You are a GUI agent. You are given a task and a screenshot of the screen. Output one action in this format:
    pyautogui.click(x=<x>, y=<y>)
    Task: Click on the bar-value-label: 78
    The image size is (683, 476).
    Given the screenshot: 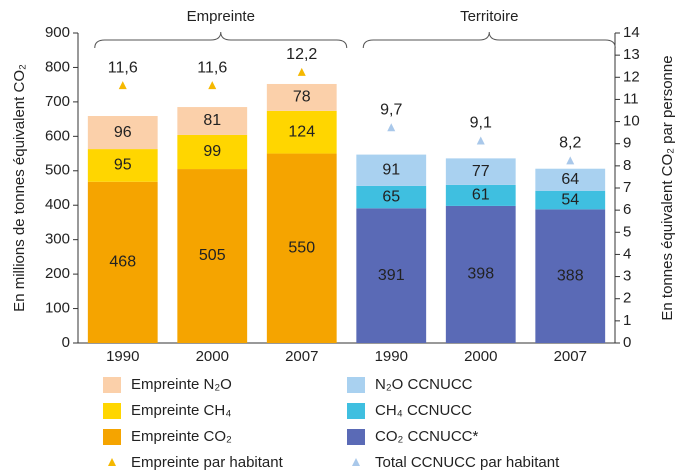 What is the action you would take?
    pyautogui.click(x=302, y=97)
    